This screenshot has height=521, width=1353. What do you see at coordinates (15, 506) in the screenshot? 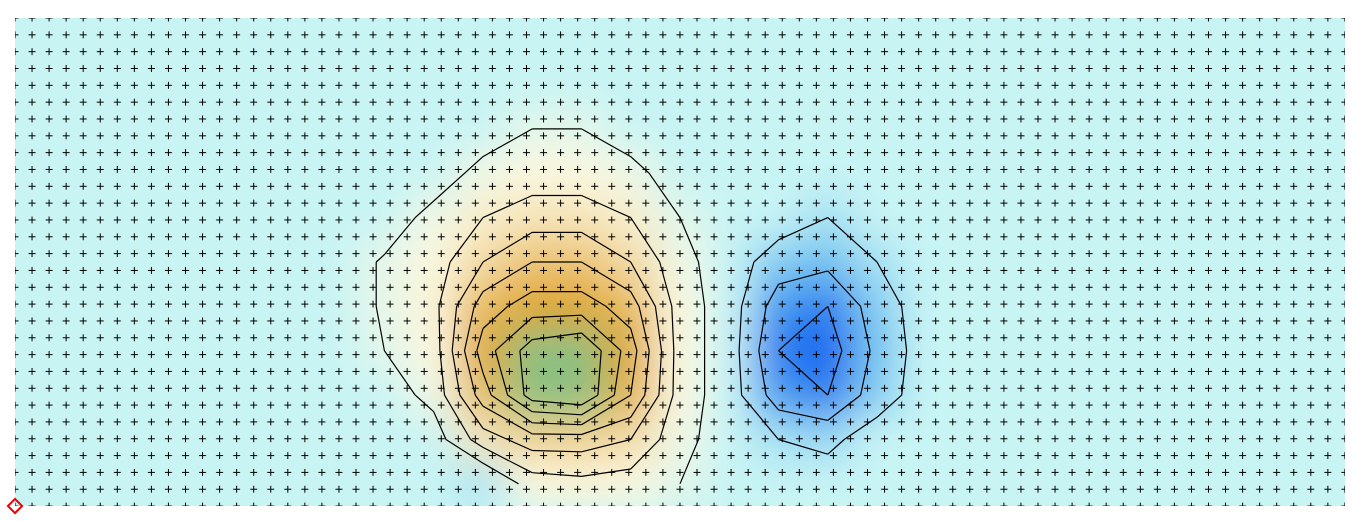
I see `origin-marker` at bounding box center [15, 506].